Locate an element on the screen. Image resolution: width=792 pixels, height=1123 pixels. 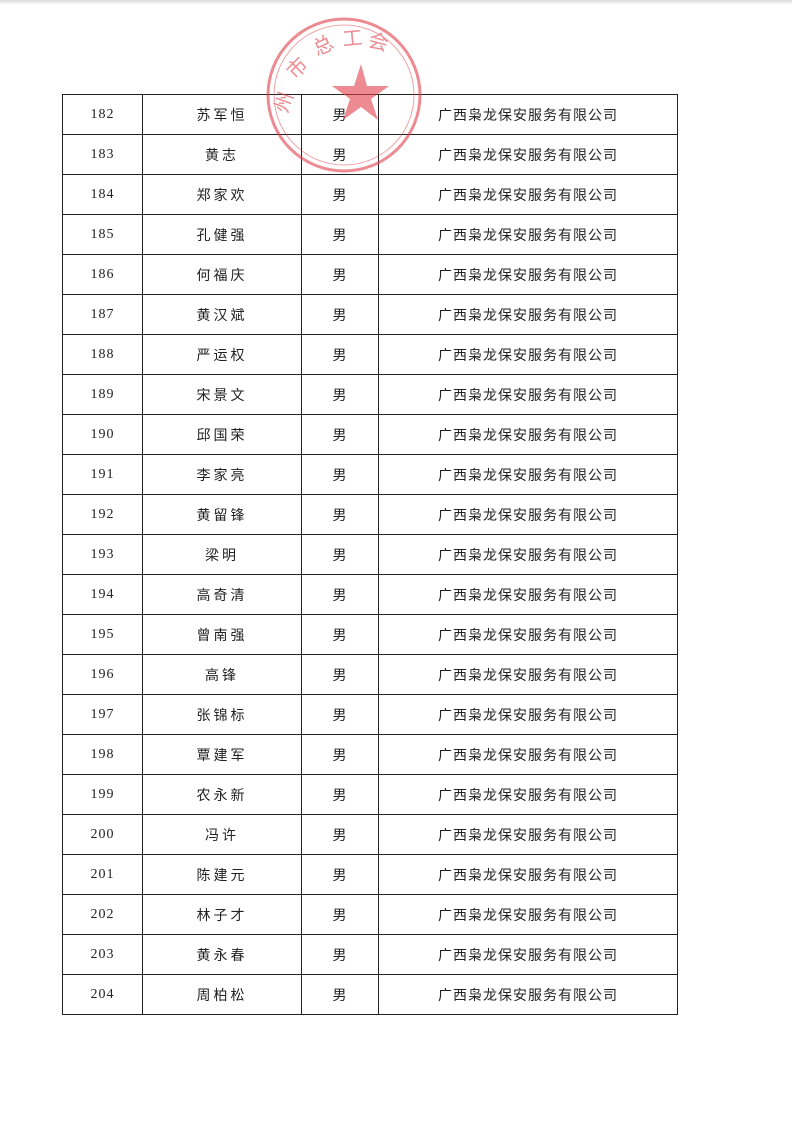
table-row: 195 曾南强男广西枭龙保安服务有限公司 is located at coordinates (370, 634).